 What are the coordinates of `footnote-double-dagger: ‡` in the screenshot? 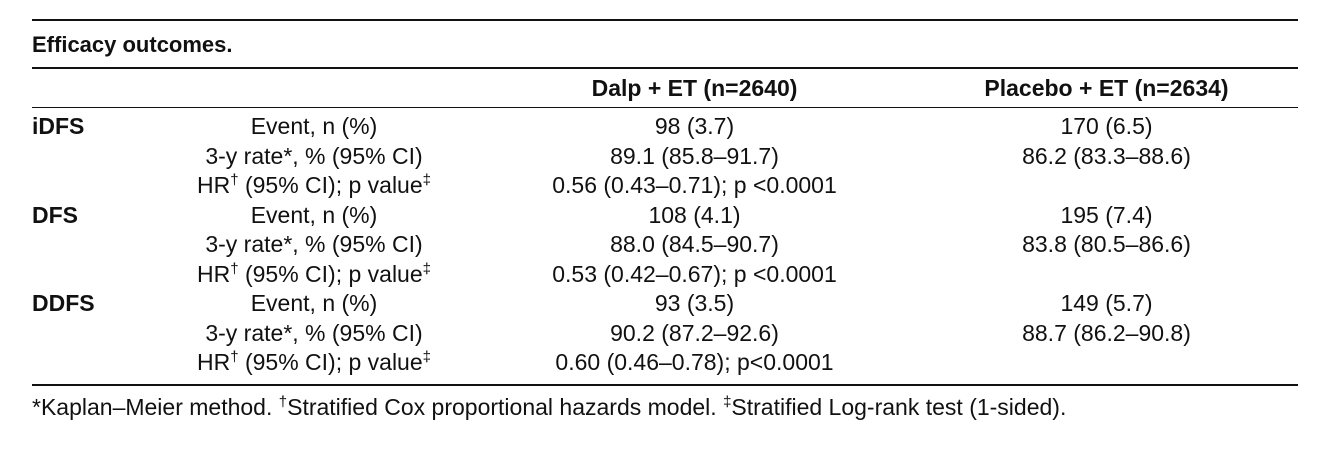 It's located at (727, 401).